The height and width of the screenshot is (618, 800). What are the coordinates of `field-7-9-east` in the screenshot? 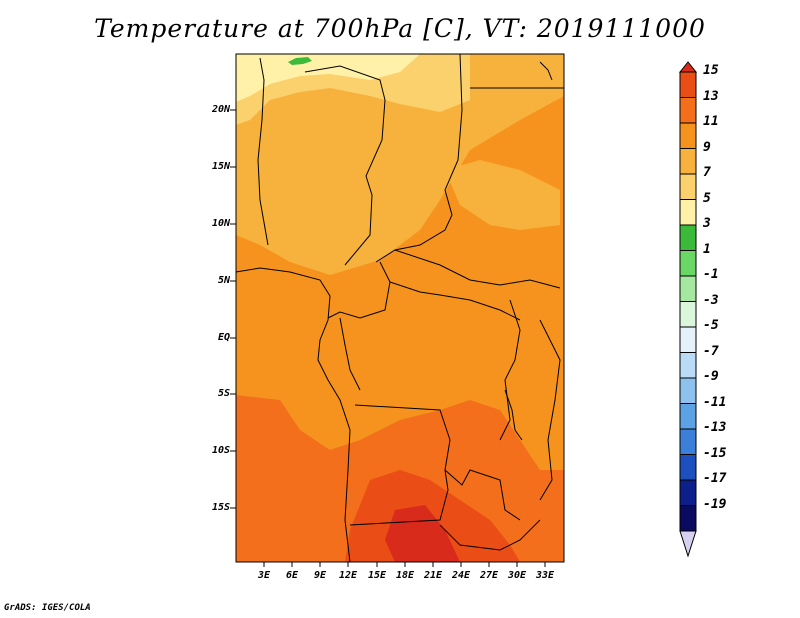 It's located at (502, 195).